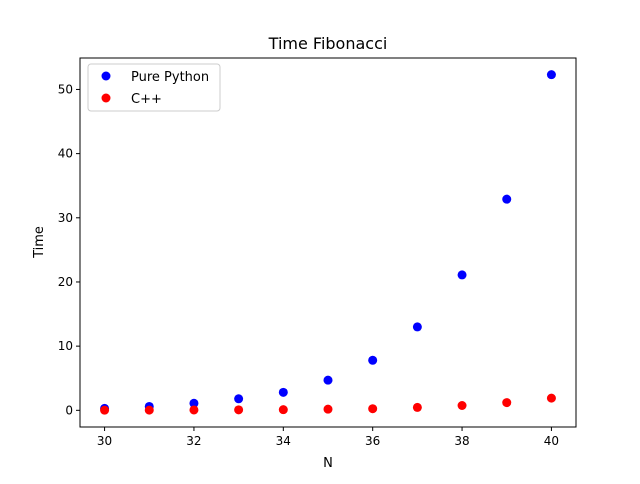 The width and height of the screenshot is (640, 484). Describe the element at coordinates (65, 346) in the screenshot. I see `y-tick-label: 10` at that location.